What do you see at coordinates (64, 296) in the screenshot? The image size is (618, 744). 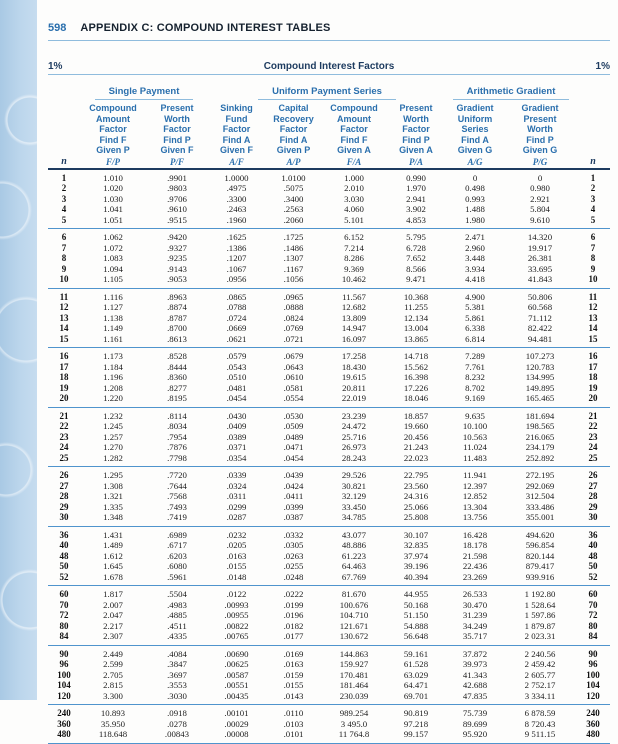 I see `n-value: 11` at bounding box center [64, 296].